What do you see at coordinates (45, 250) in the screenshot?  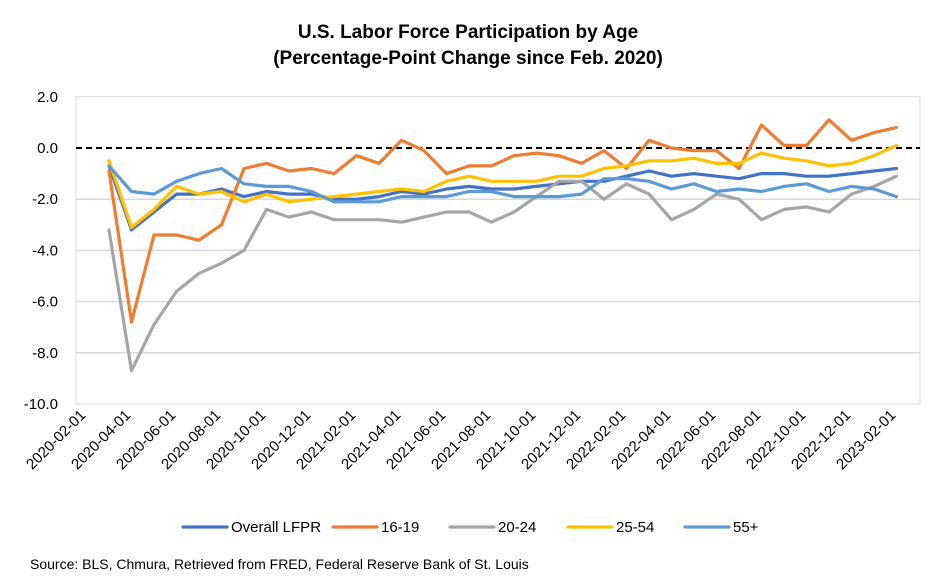 I see `y-tick-label: -4.0` at bounding box center [45, 250].